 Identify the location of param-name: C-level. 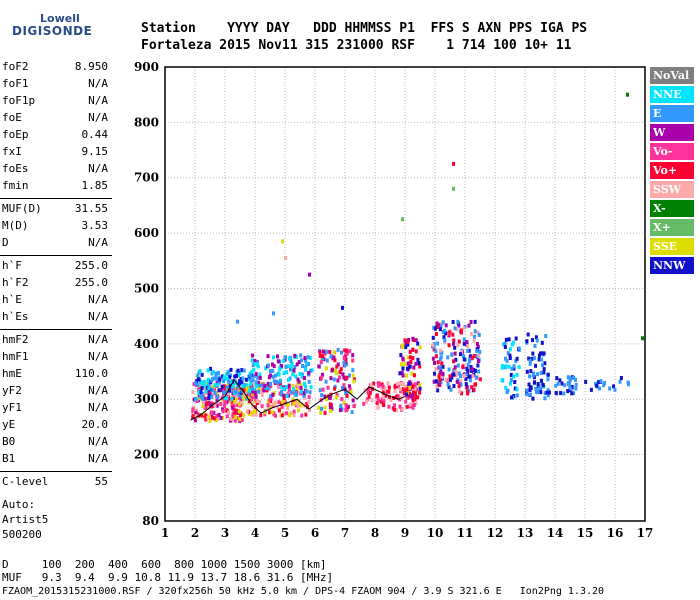
(25, 481).